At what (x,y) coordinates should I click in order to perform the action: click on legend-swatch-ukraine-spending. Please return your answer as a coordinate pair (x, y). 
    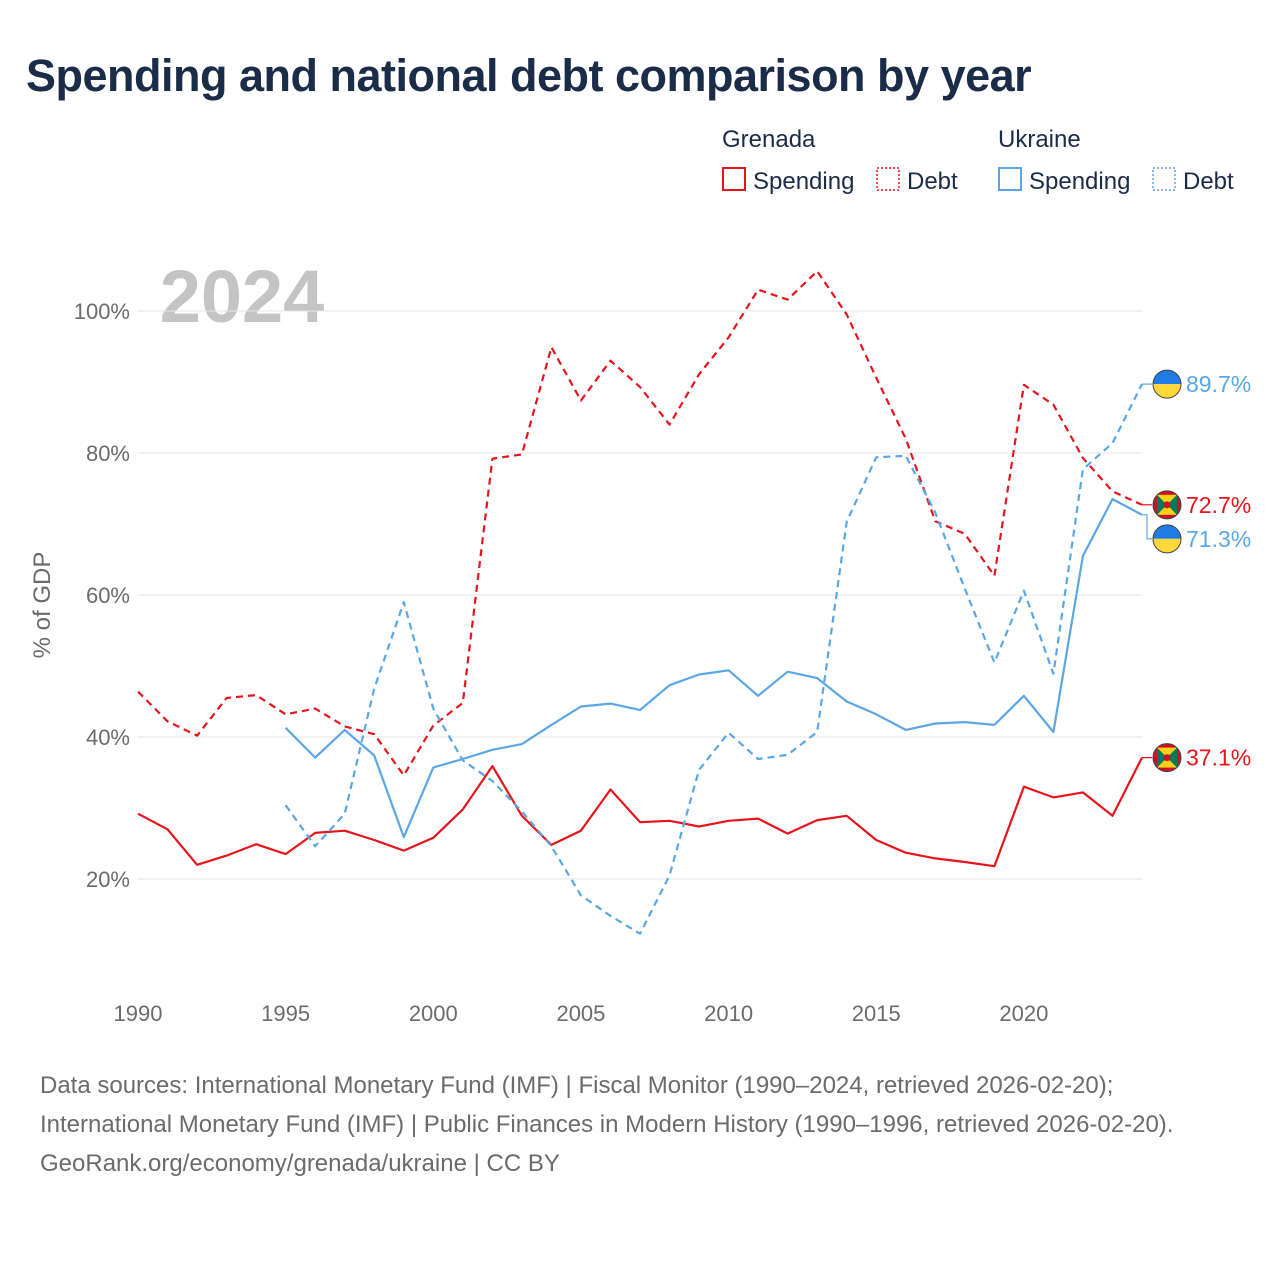
    Looking at the image, I should click on (1010, 179).